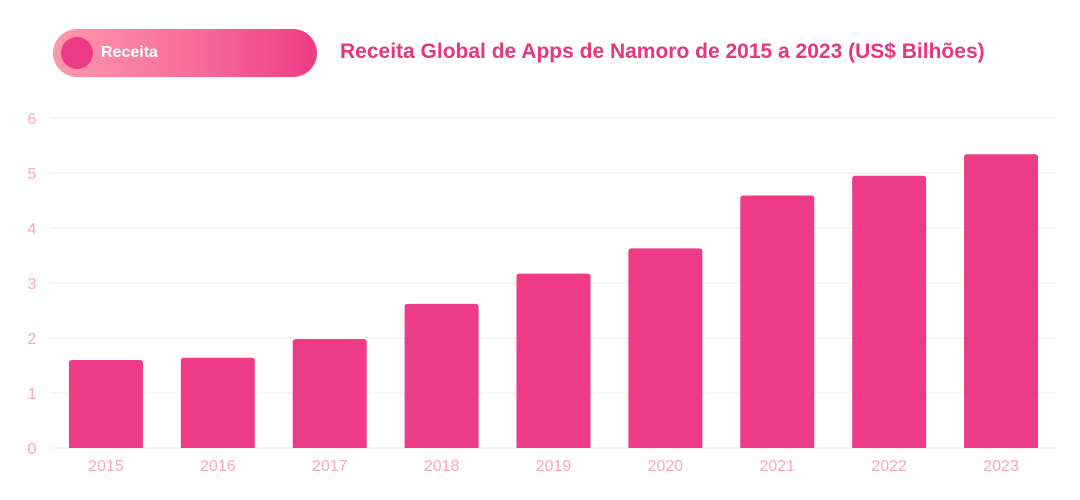 The width and height of the screenshot is (1080, 500). What do you see at coordinates (218, 466) in the screenshot?
I see `x-tick-label: 2016` at bounding box center [218, 466].